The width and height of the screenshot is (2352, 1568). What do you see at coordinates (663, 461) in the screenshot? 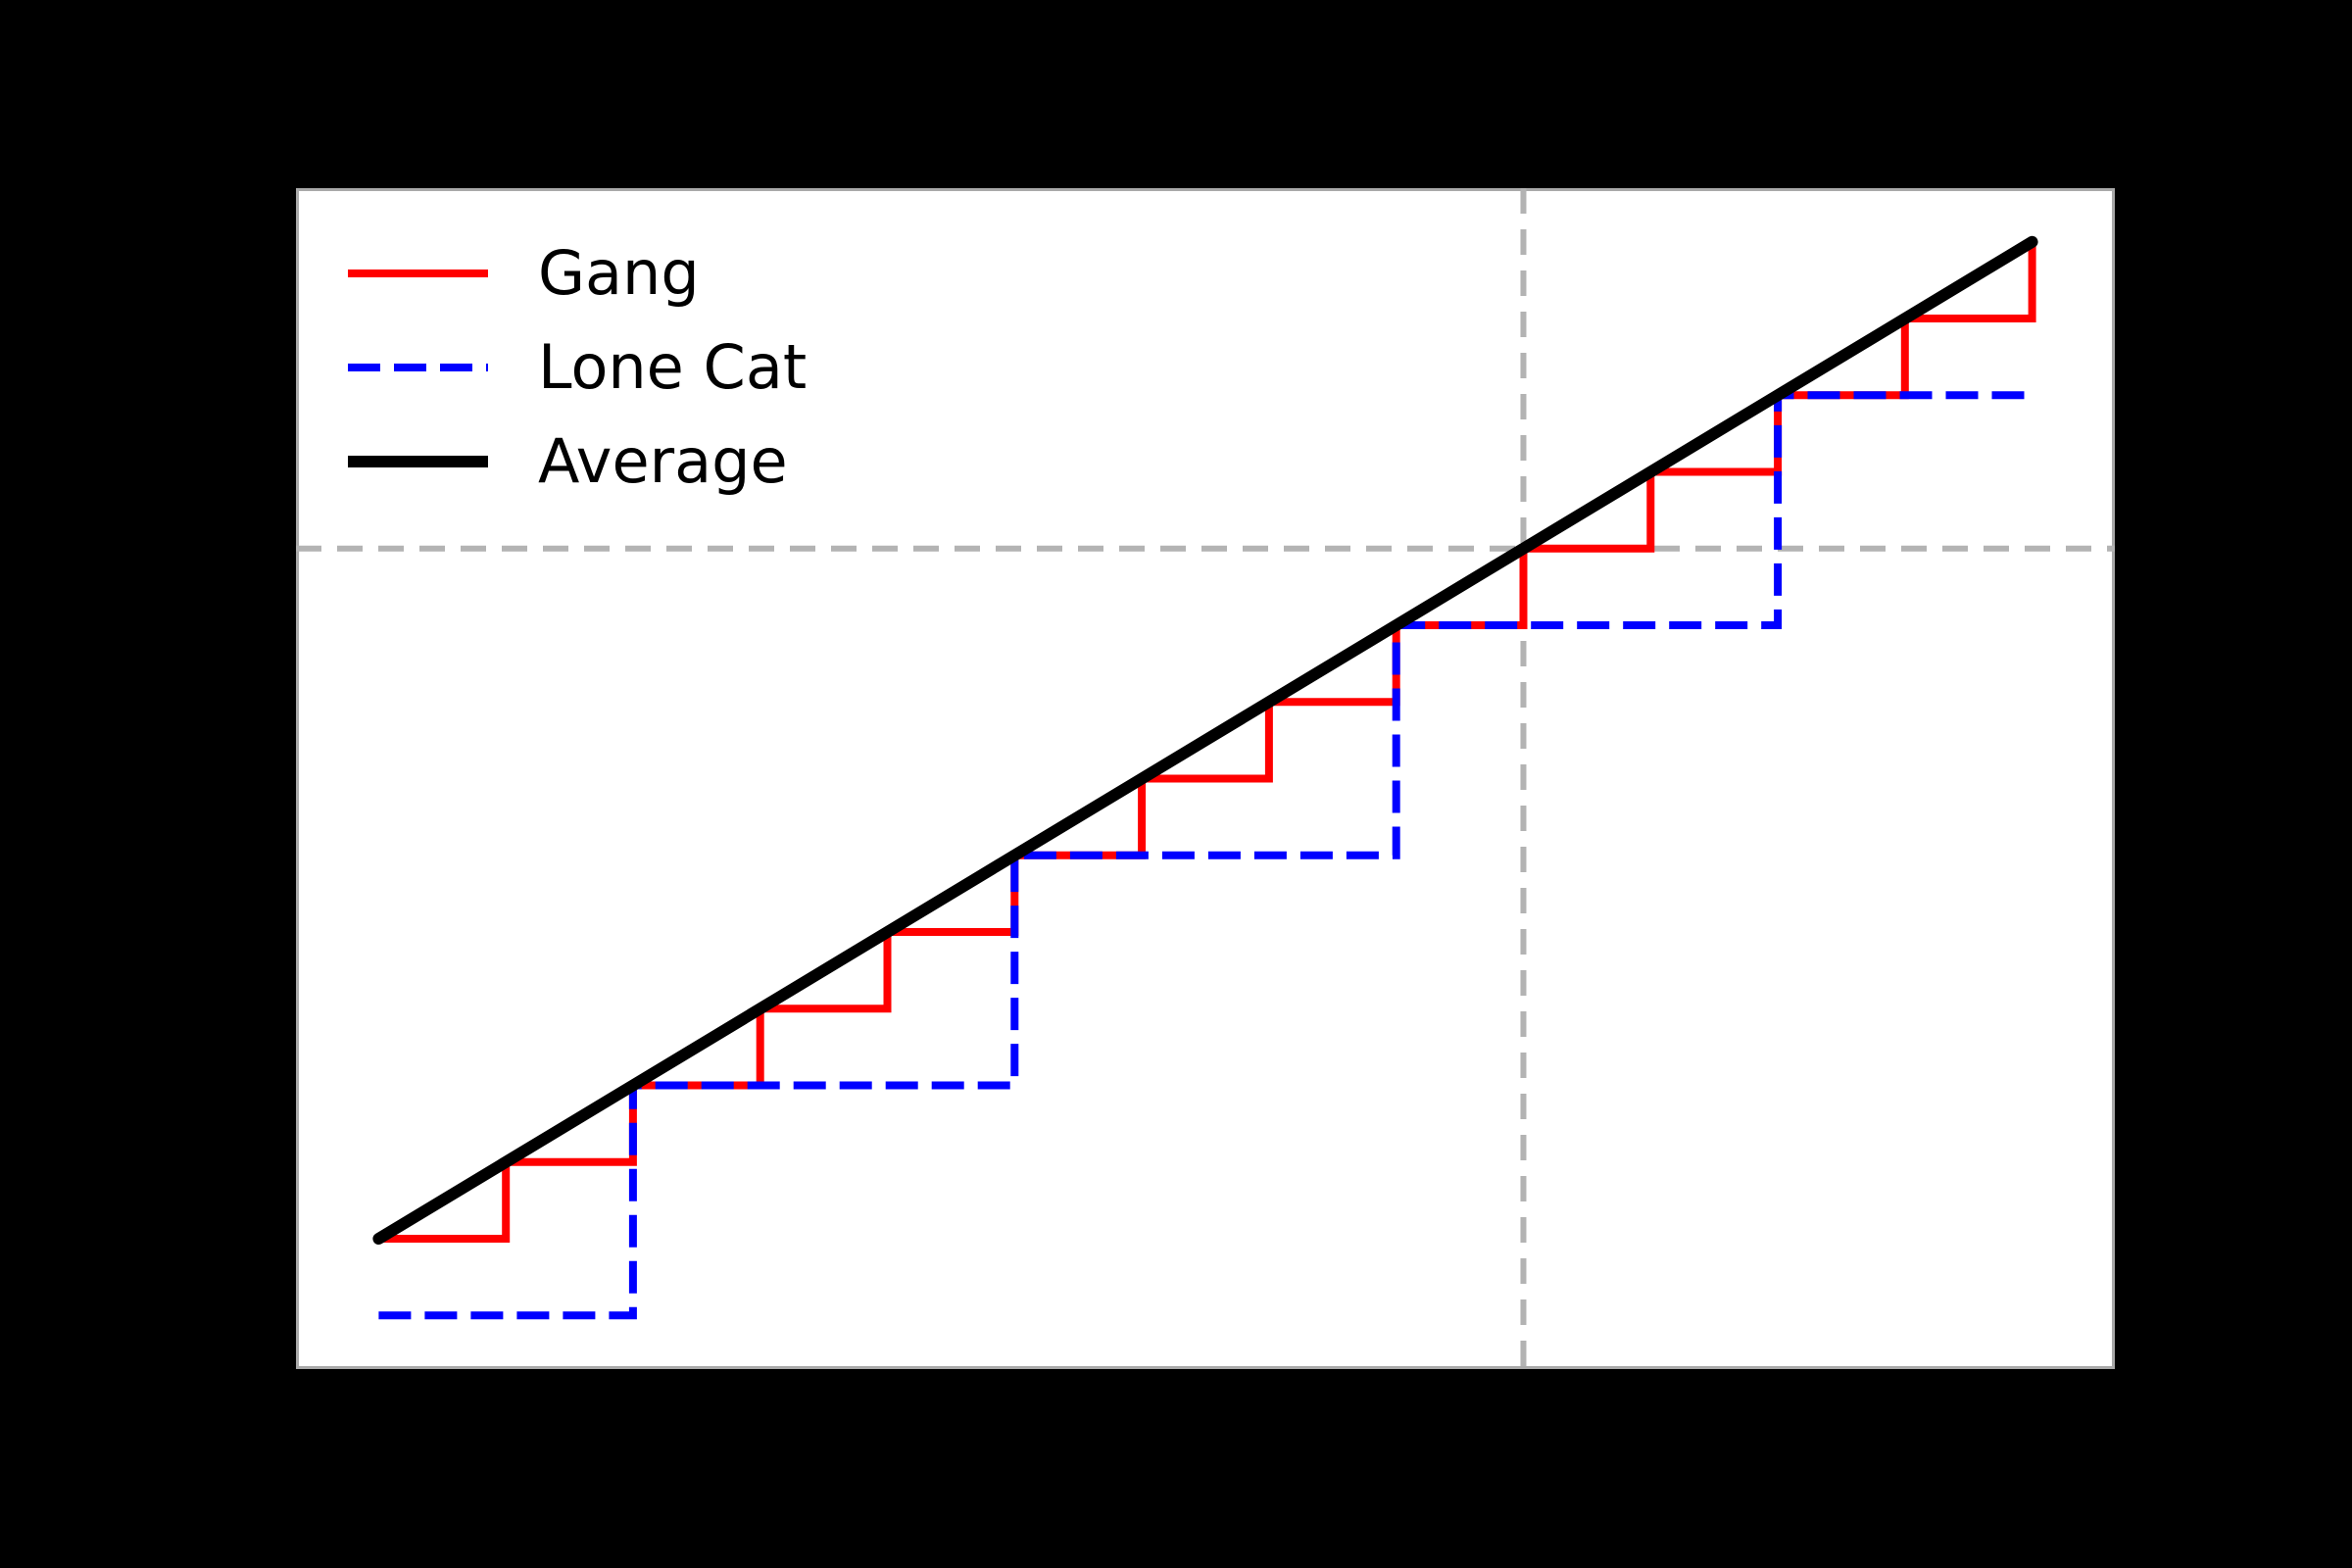
I see `legend-label-average: Average` at bounding box center [663, 461].